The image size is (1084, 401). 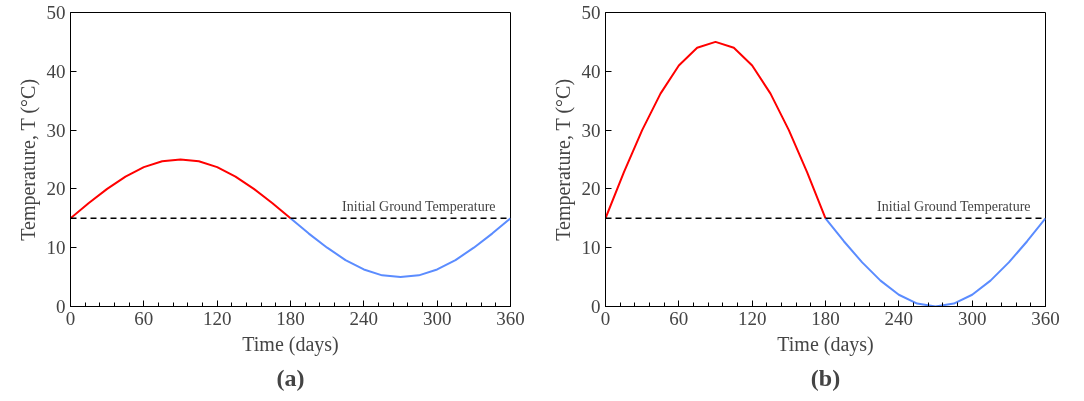 I want to click on text: (b), so click(x=825, y=377).